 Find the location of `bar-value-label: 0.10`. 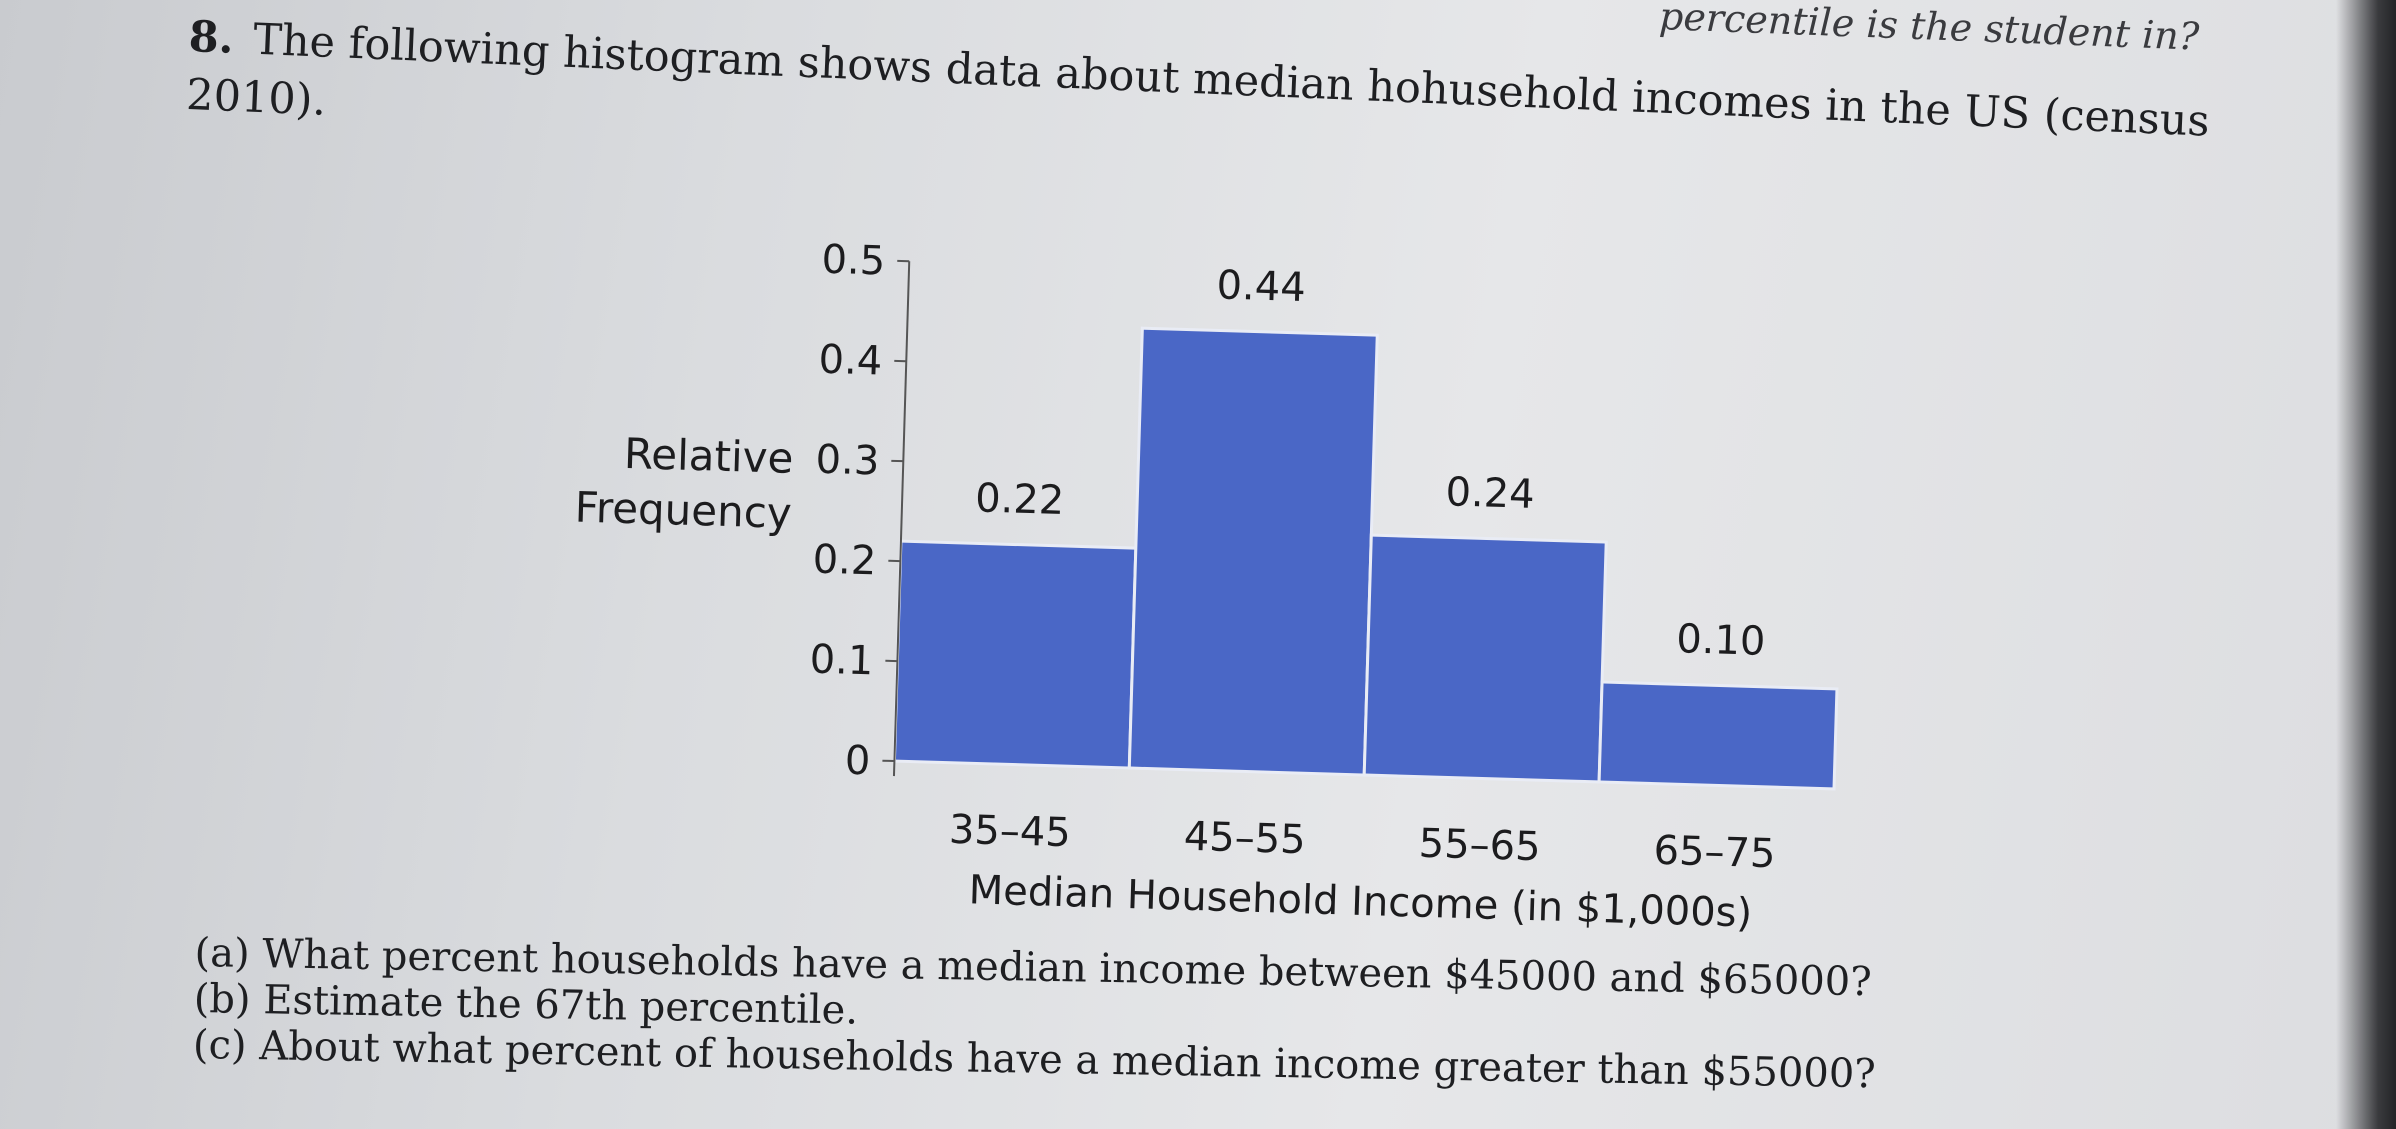

bar-value-label: 0.10 is located at coordinates (1721, 640).